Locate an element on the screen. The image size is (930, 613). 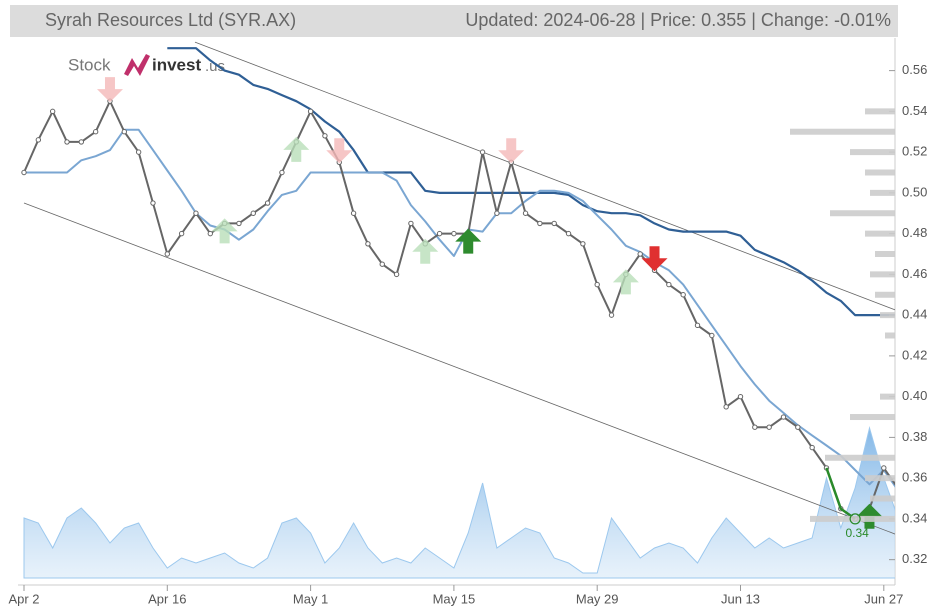
x-tick-label: May 15 is located at coordinates (454, 598).